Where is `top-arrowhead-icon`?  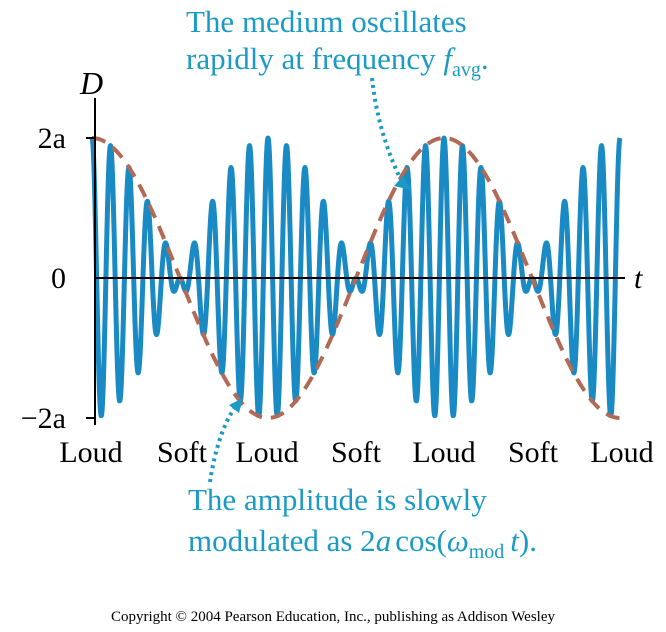 top-arrowhead-icon is located at coordinates (402, 183).